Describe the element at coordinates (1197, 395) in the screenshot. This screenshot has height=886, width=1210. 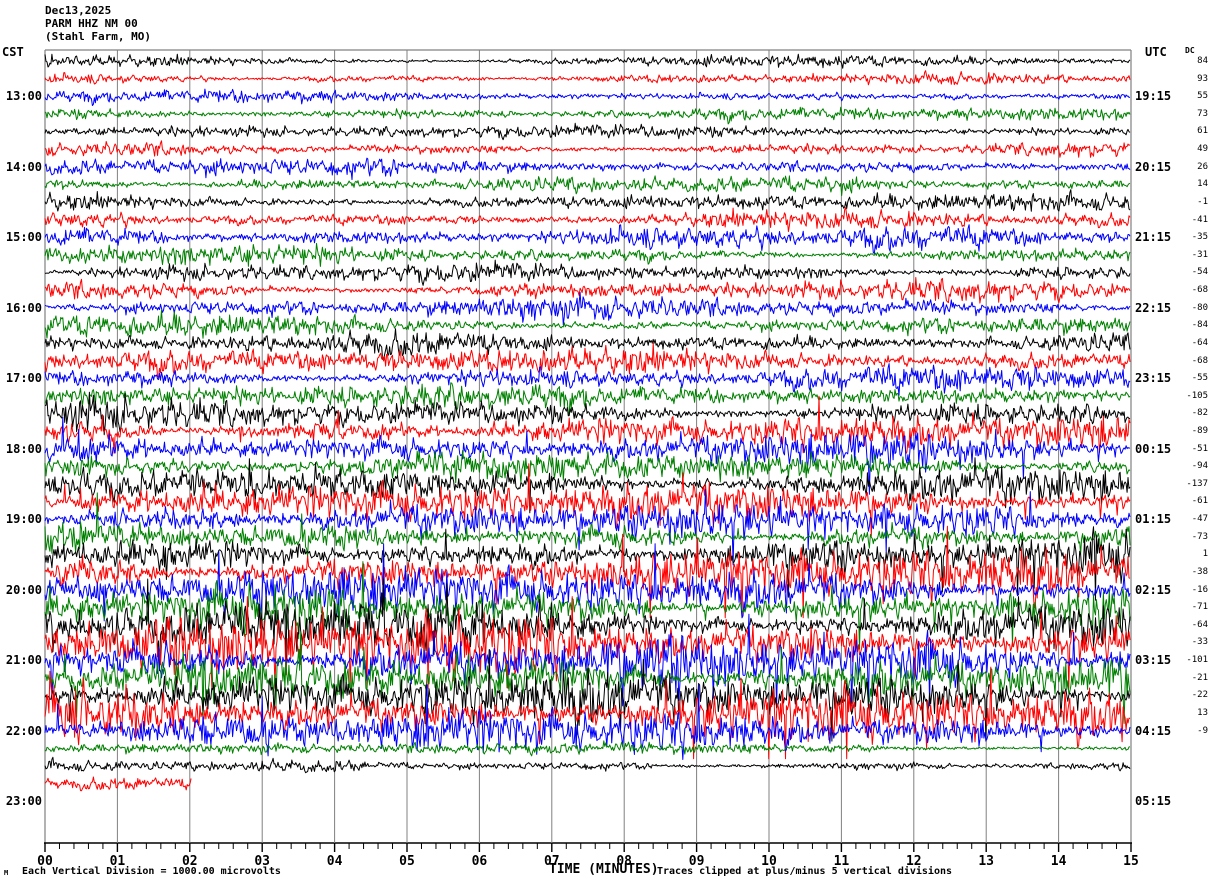
I see `dc-value-label: -105` at that location.